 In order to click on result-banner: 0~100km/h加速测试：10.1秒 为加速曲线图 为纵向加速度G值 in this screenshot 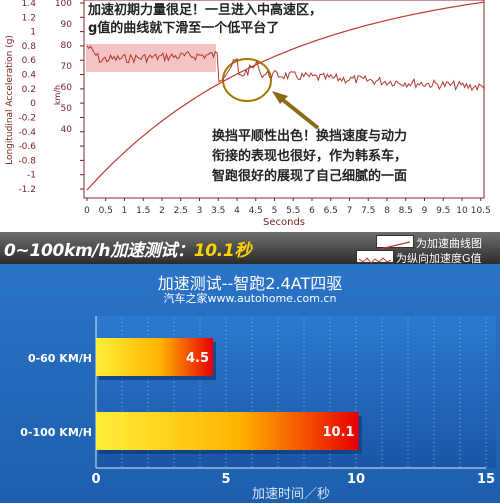, I will do `click(250, 248)`.